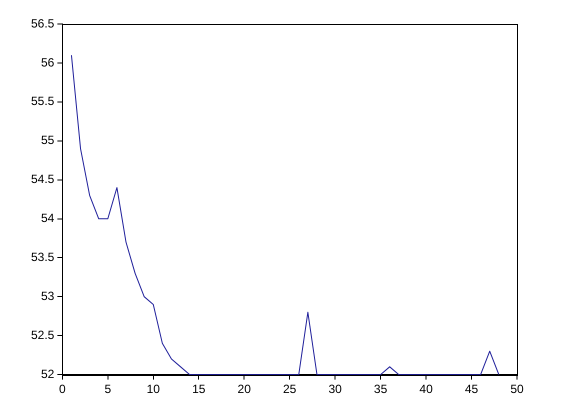 The image size is (561, 420). Describe the element at coordinates (426, 389) in the screenshot. I see `x-tick-label: 40` at that location.